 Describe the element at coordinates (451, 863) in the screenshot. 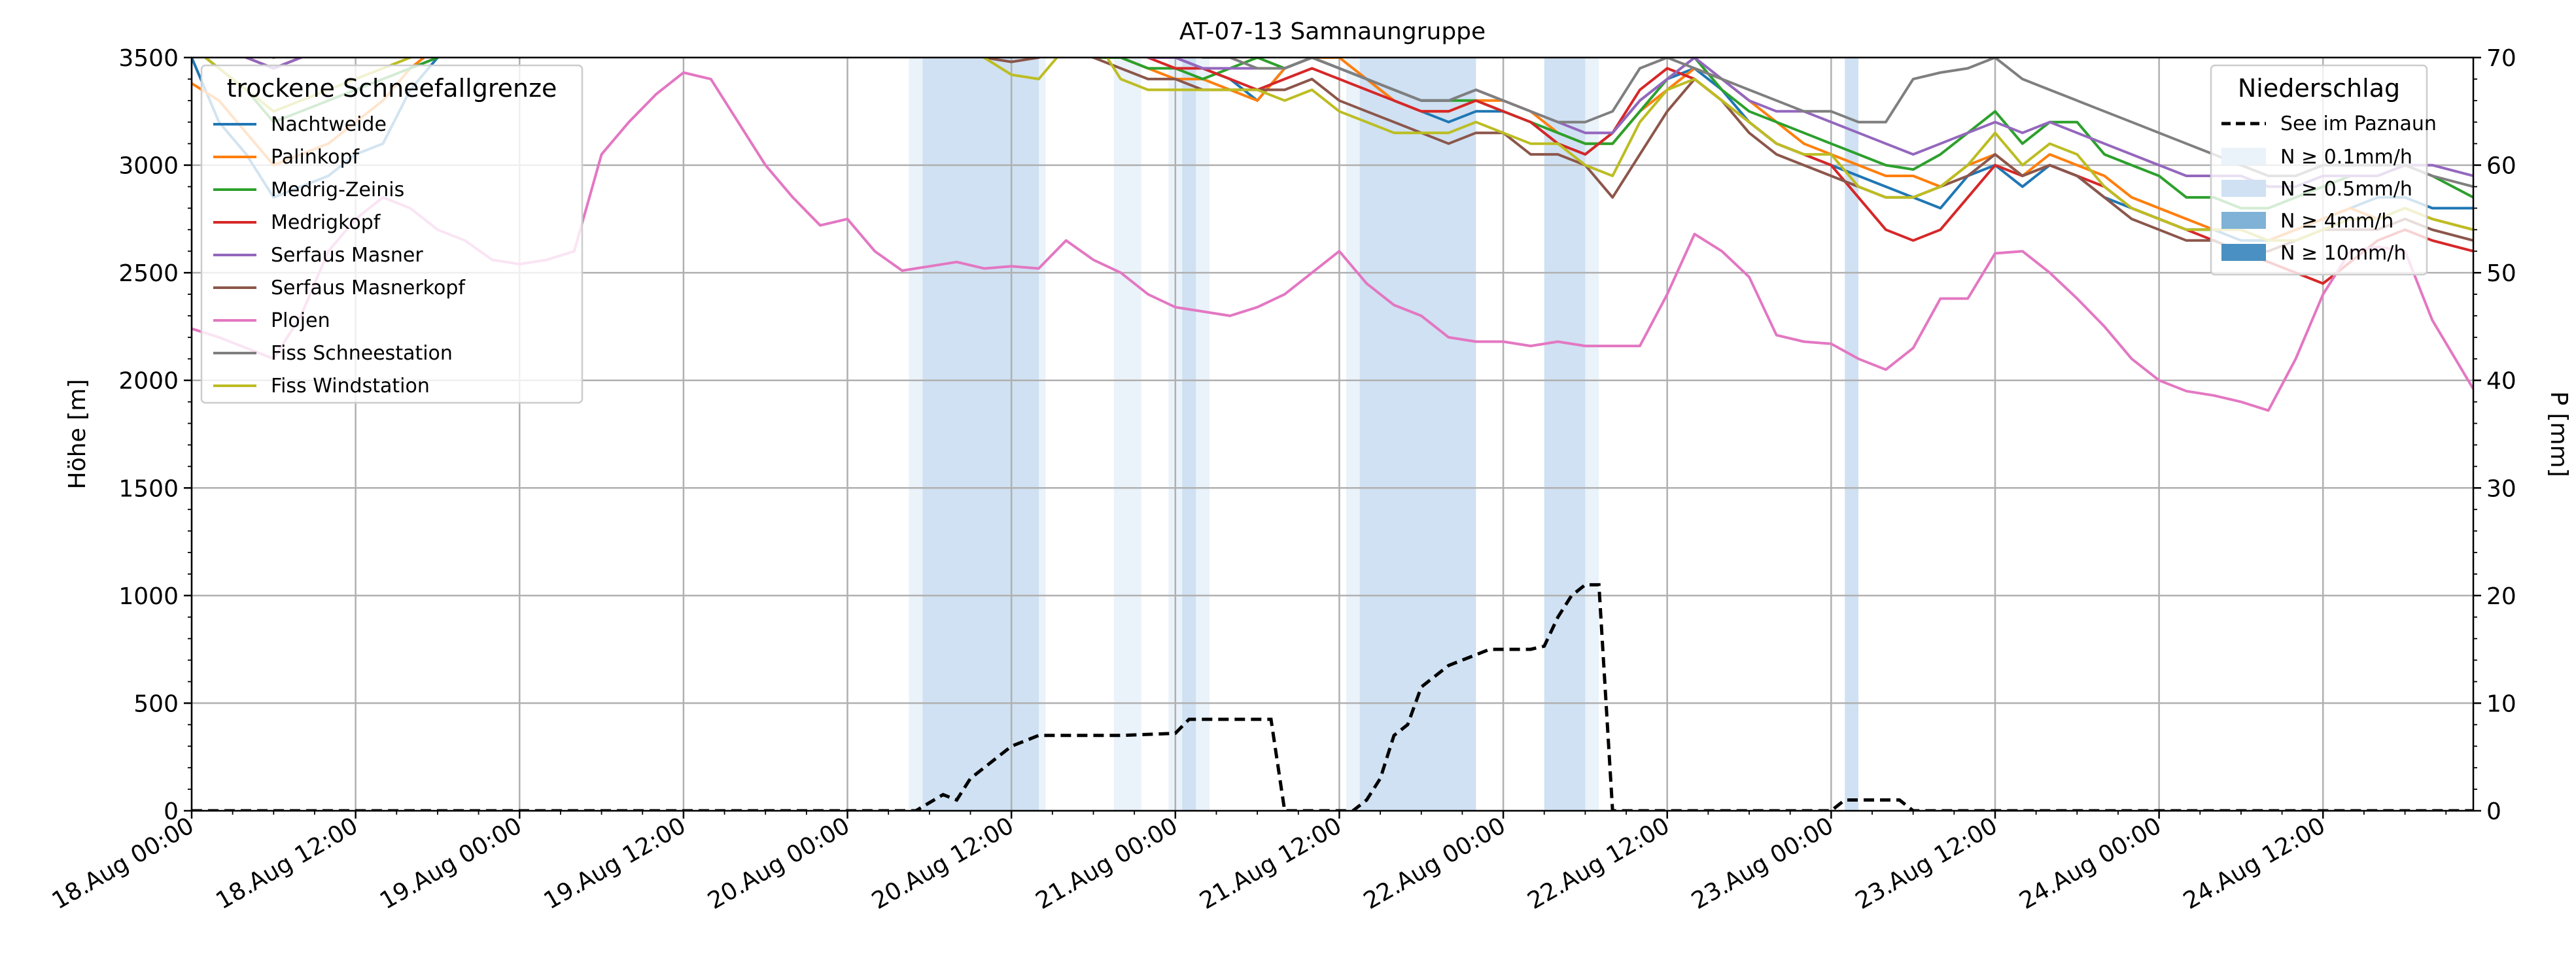

I see `x-tick-label: 19.Aug 00:00` at that location.